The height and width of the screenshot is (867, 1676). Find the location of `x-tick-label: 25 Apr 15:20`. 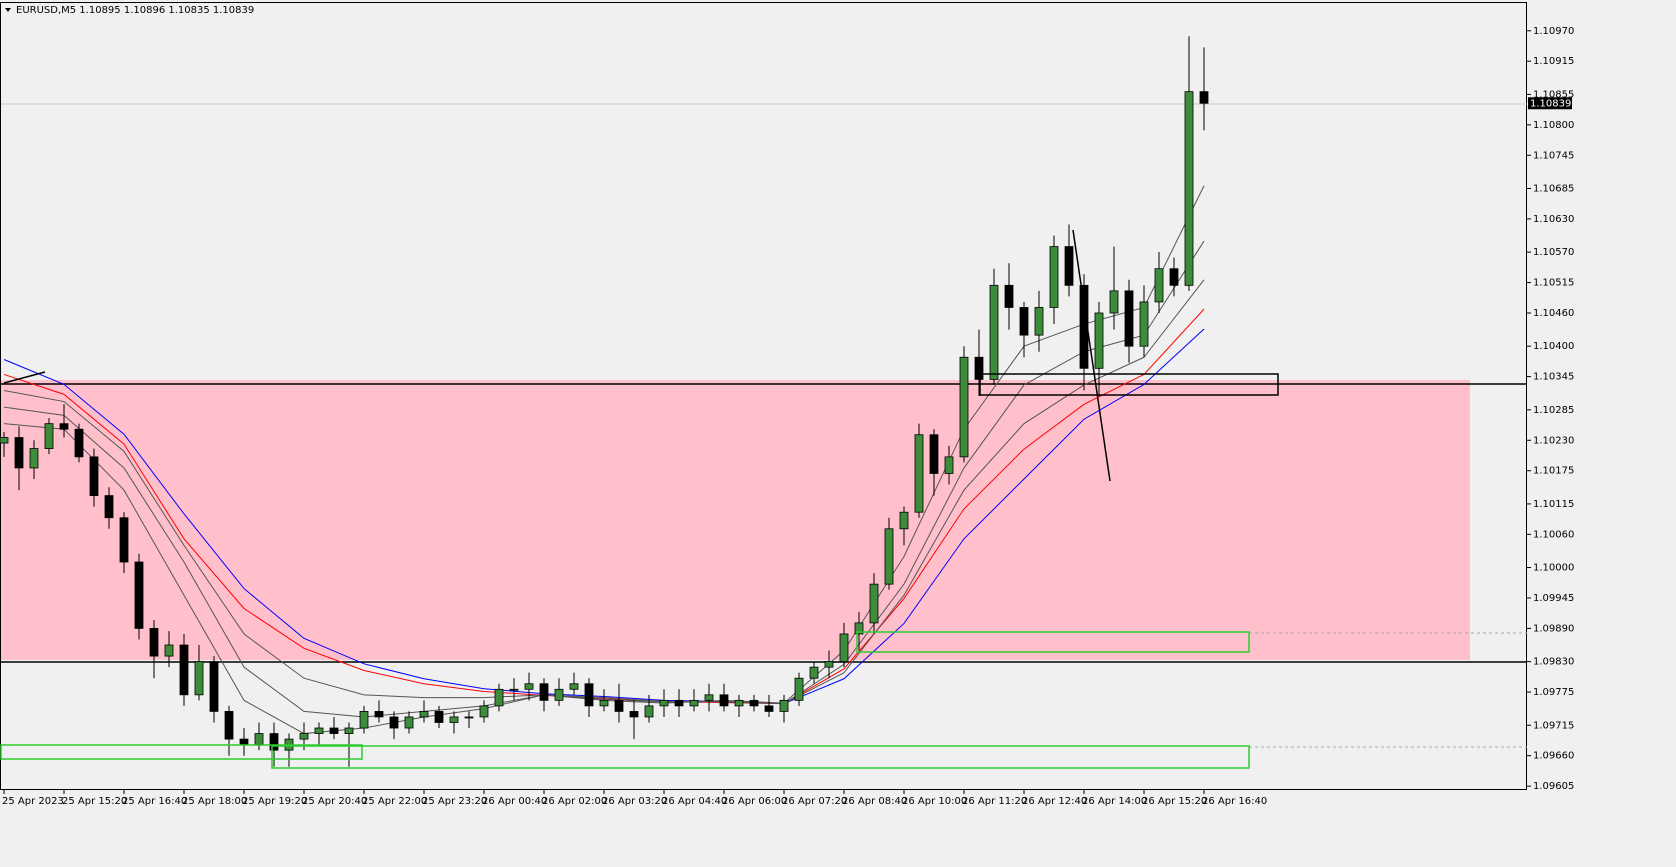

x-tick-label: 25 Apr 15:20 is located at coordinates (94, 801).